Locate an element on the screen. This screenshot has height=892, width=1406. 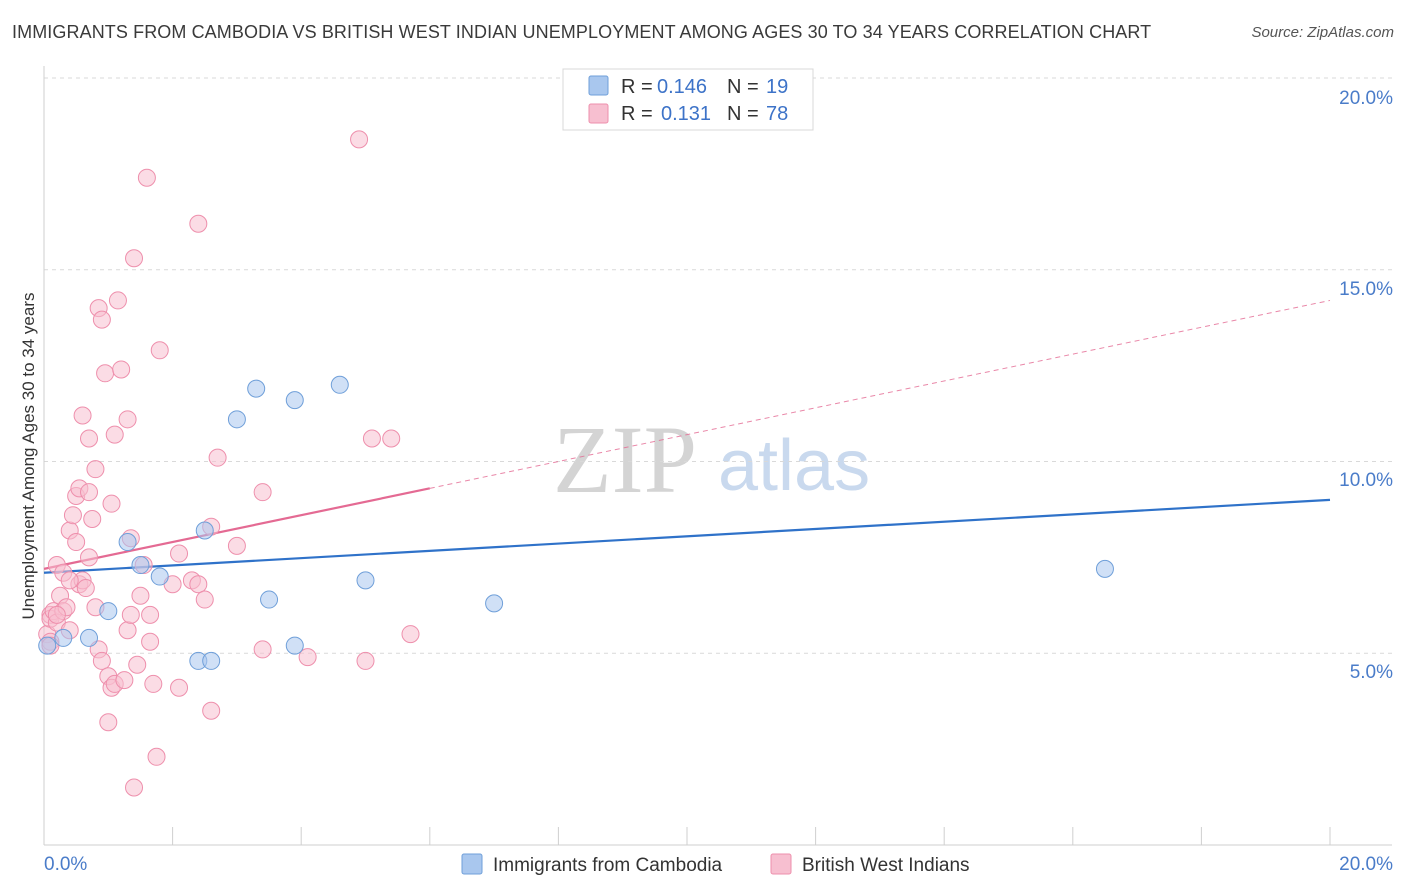
watermark-atlas: atlas is located at coordinates (794, 466).